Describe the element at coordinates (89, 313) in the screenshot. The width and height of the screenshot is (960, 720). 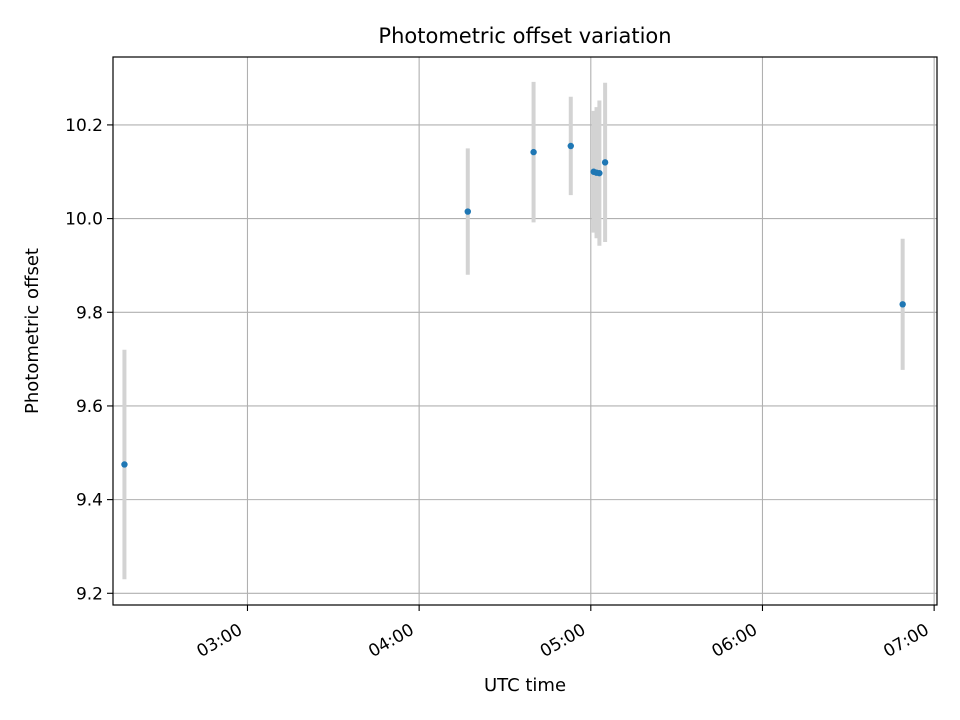
I see `y-tick-label: 9.8` at that location.